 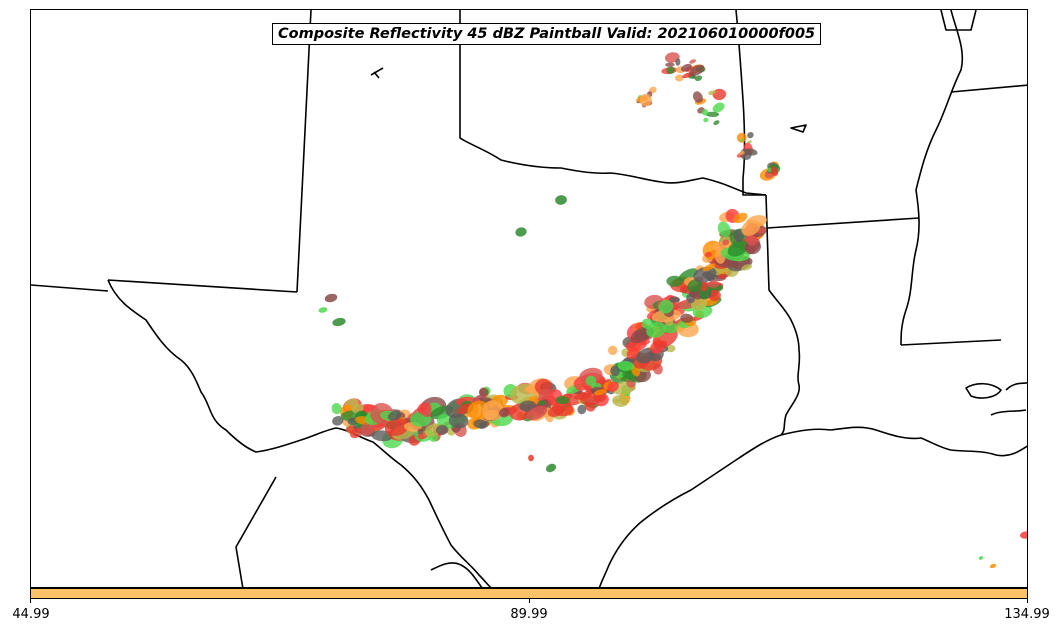 I want to click on tx-la-border, so click(x=783, y=315).